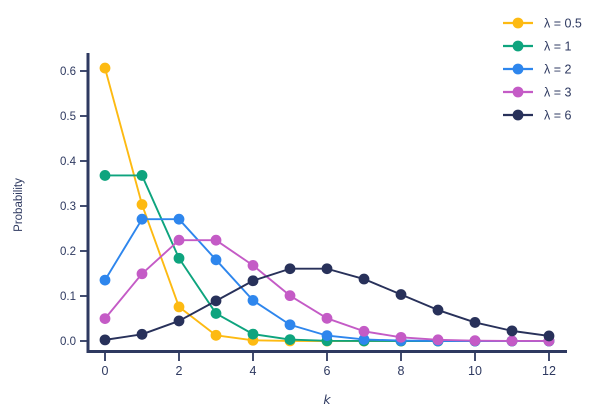 The width and height of the screenshot is (616, 417). I want to click on y-tick-label: 0.6, so click(68, 72).